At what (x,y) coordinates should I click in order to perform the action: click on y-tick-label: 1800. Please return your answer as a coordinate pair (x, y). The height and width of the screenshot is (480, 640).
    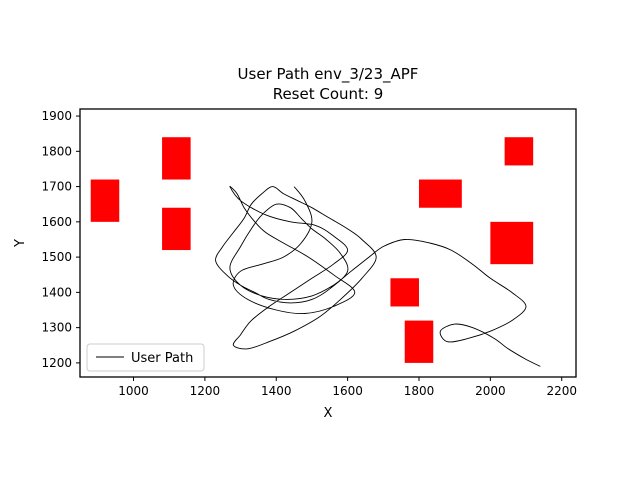
    Looking at the image, I should click on (56, 151).